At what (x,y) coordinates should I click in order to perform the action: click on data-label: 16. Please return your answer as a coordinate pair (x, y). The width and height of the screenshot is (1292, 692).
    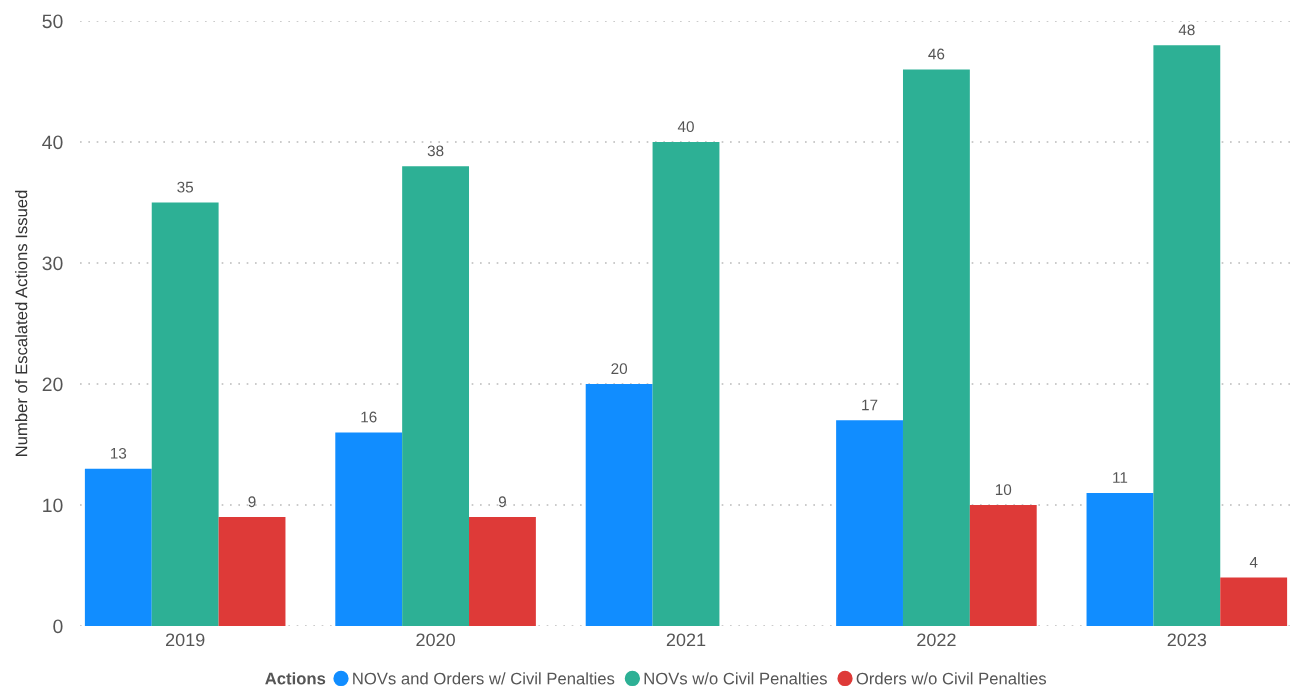
    Looking at the image, I should click on (369, 417).